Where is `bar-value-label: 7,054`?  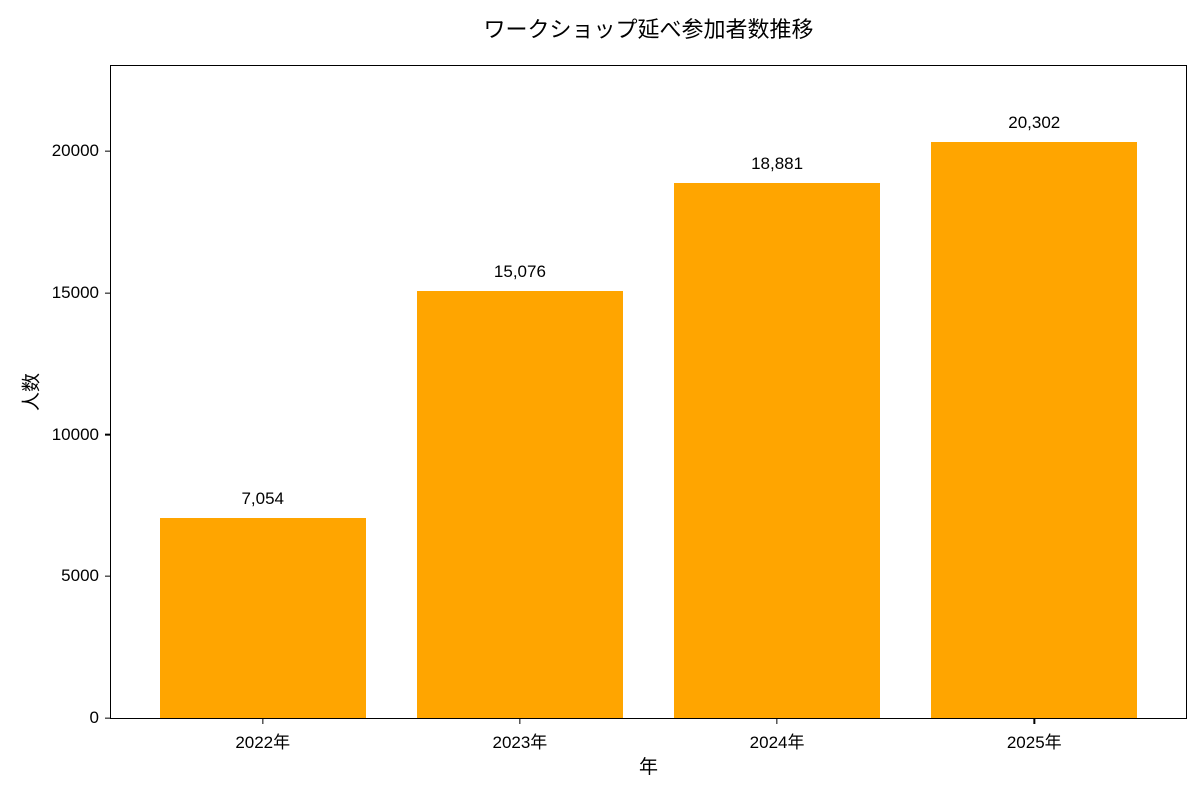 bar-value-label: 7,054 is located at coordinates (263, 499).